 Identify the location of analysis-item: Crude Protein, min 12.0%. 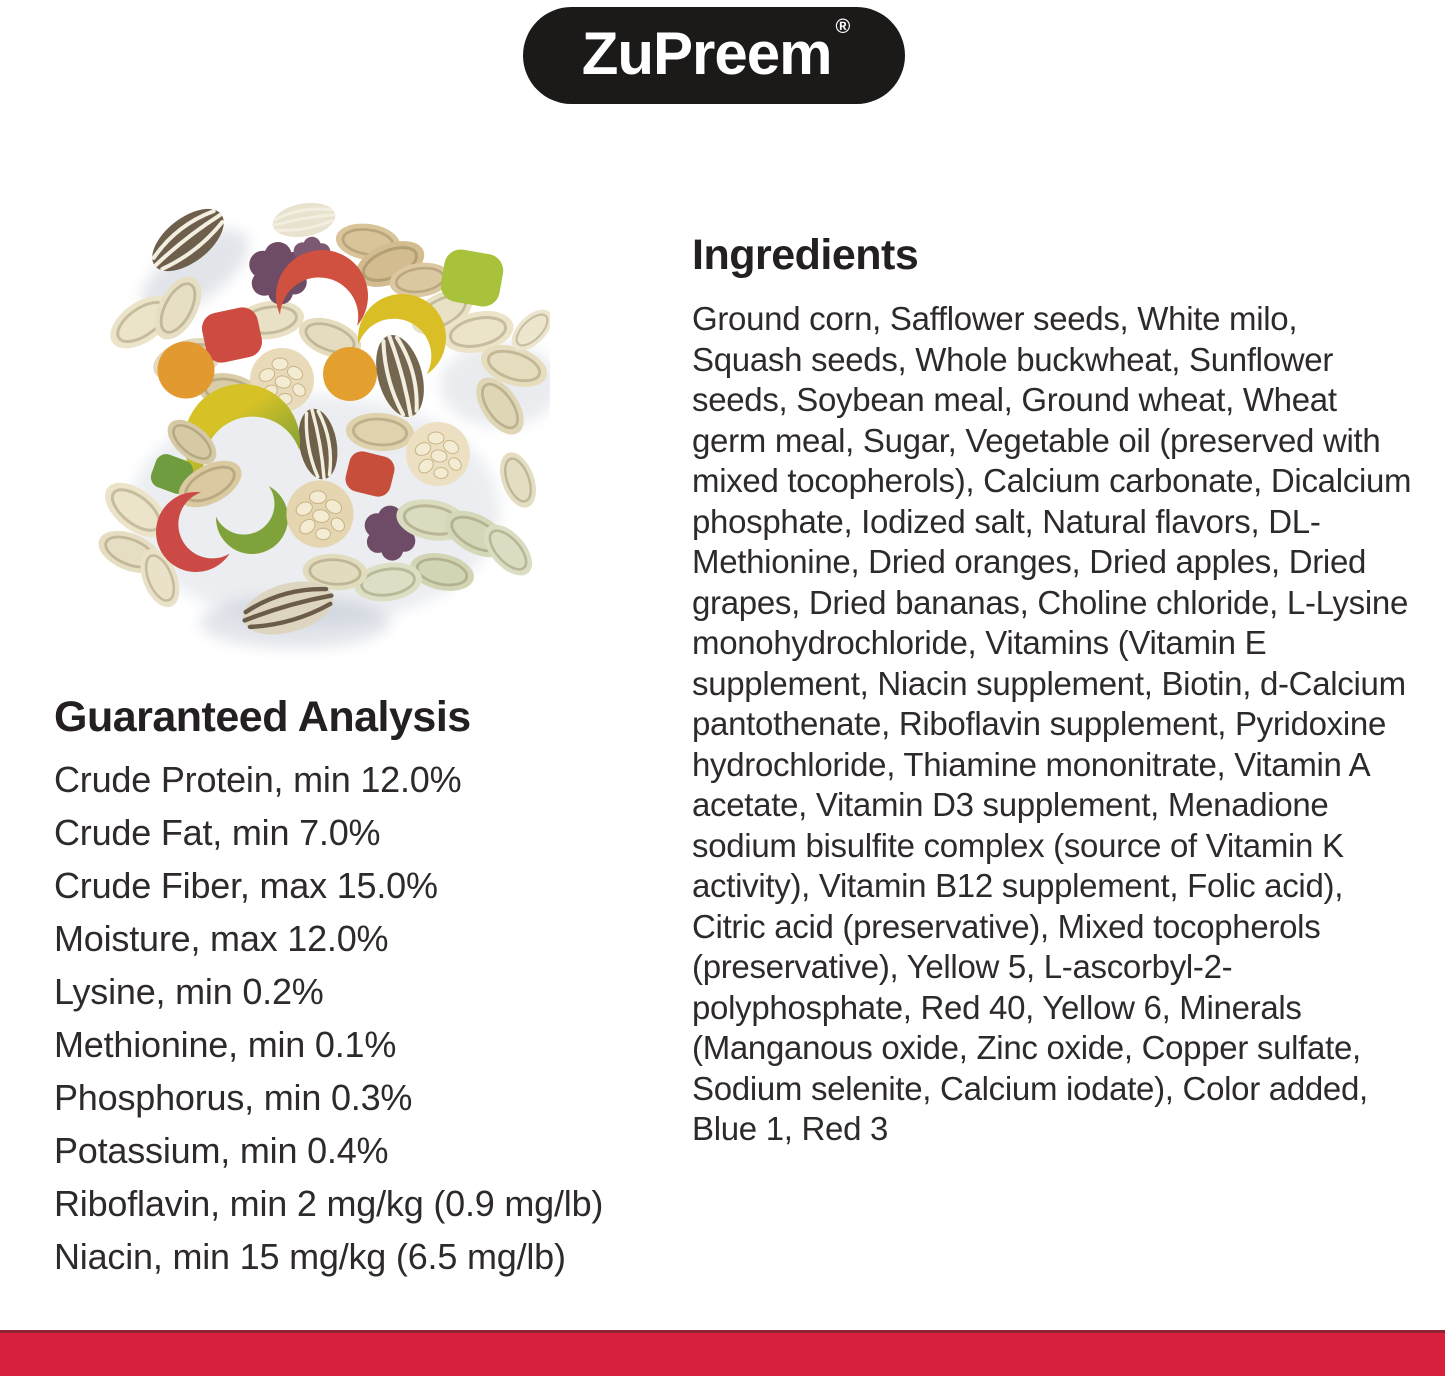
(258, 780).